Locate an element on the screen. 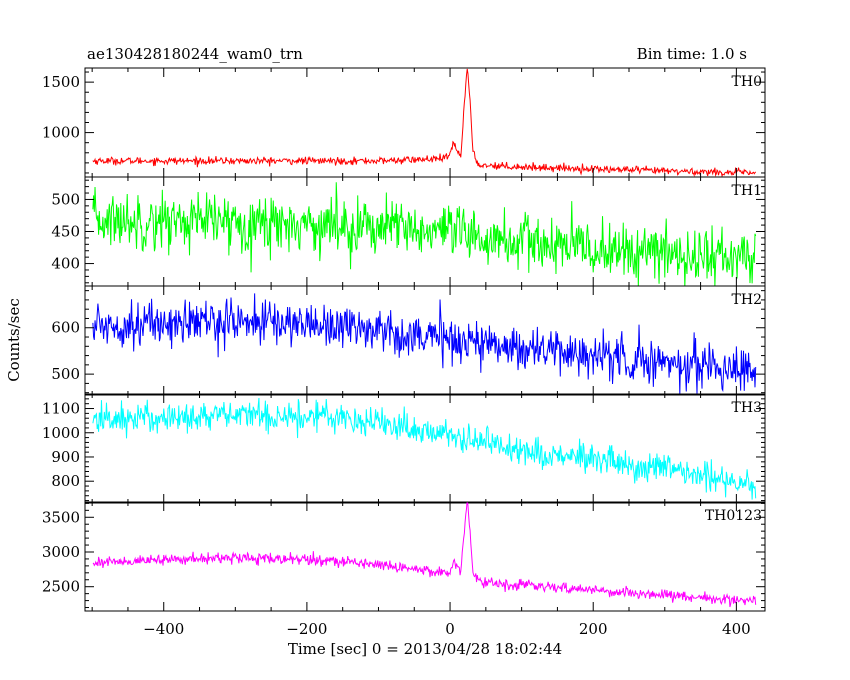  series-line-th1 is located at coordinates (424, 234).